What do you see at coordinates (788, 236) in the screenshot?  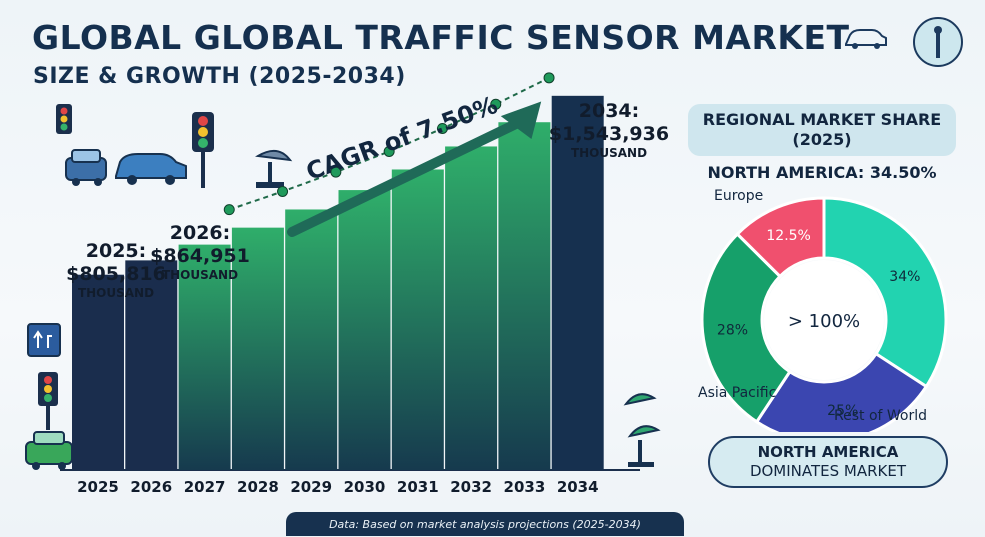 I see `slice-label: 12.5%` at bounding box center [788, 236].